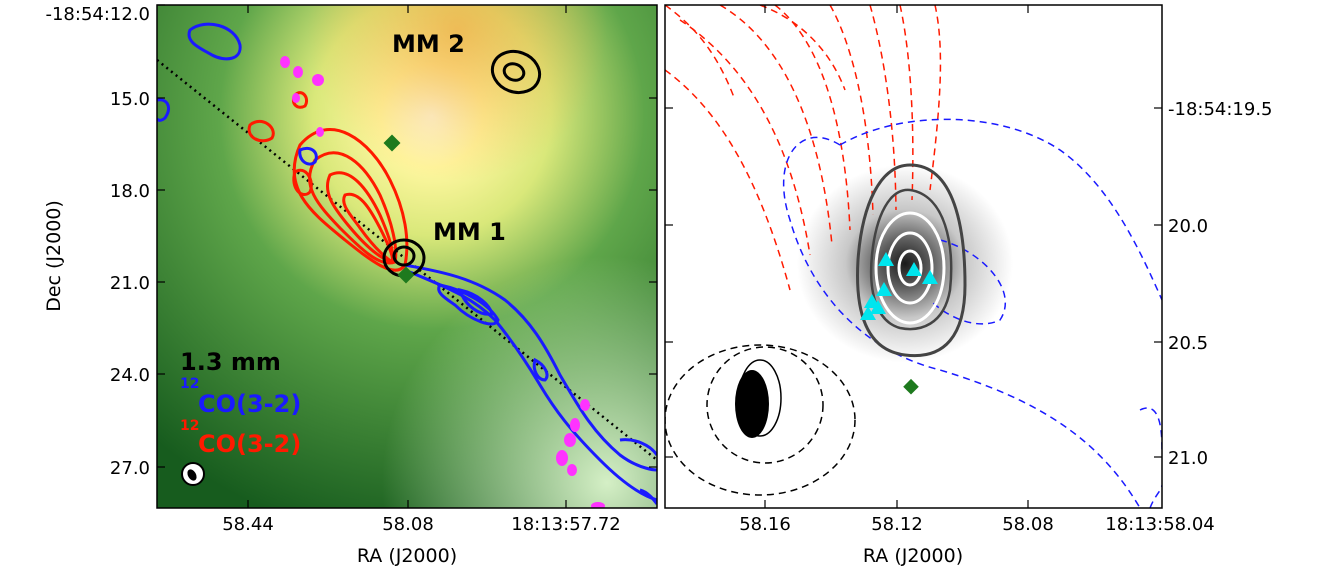 The width and height of the screenshot is (1343, 578). I want to click on right-green-marker, so click(911, 386).